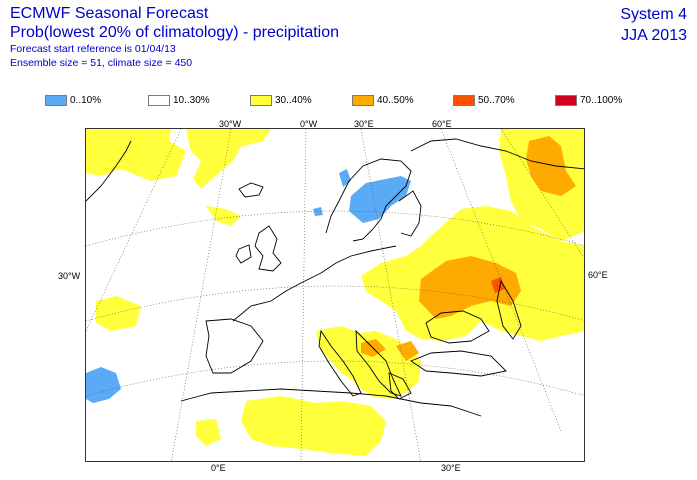  Describe the element at coordinates (218, 468) in the screenshot. I see `grid-label-bottom-0e: 0°E` at that location.